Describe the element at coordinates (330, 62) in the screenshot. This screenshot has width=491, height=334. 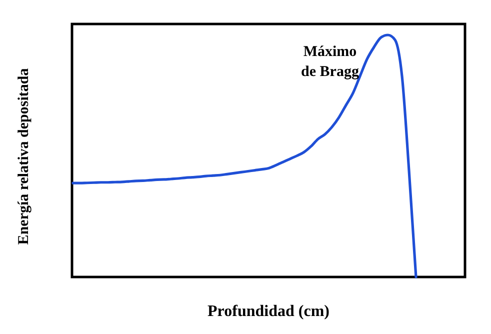
I see `annotation: Máximo de Bragg` at that location.